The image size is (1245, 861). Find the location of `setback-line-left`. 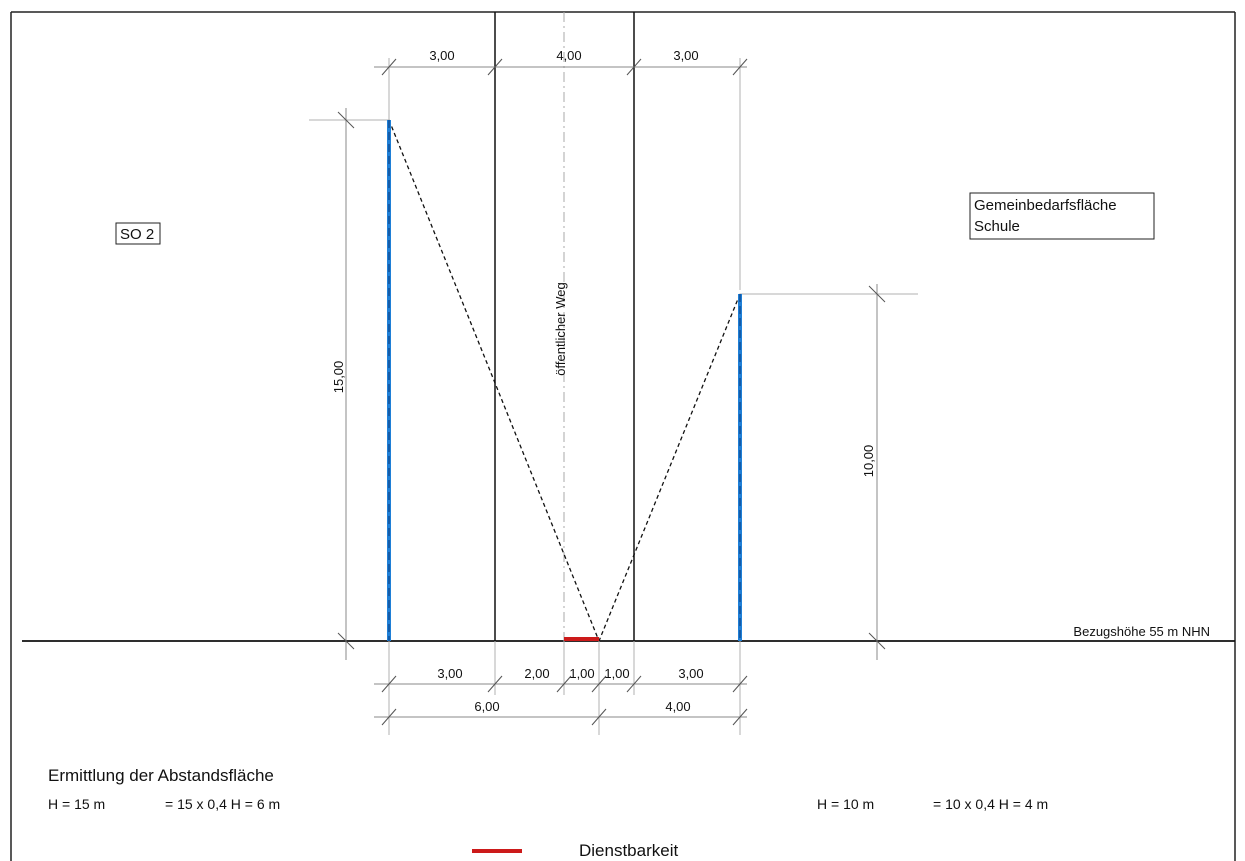

setback-line-left is located at coordinates (494, 380).